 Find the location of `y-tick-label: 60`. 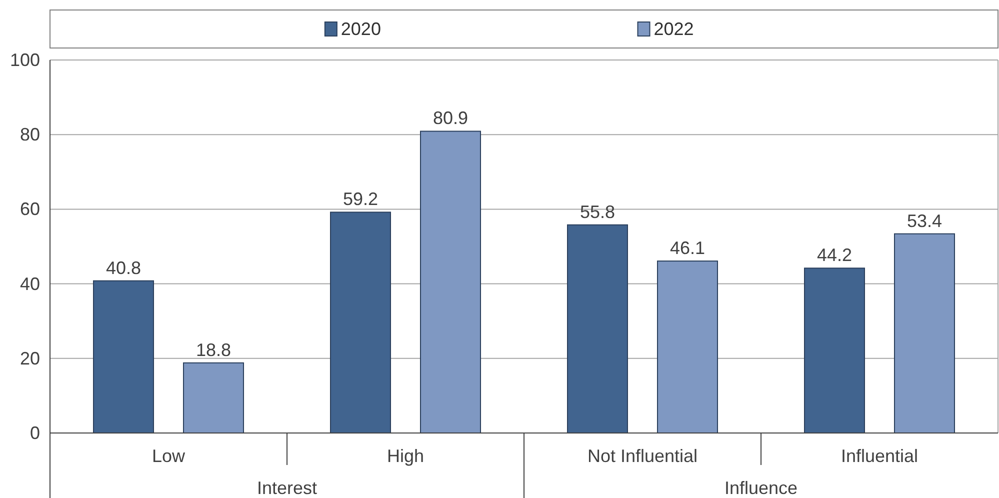

y-tick-label: 60 is located at coordinates (30, 209).